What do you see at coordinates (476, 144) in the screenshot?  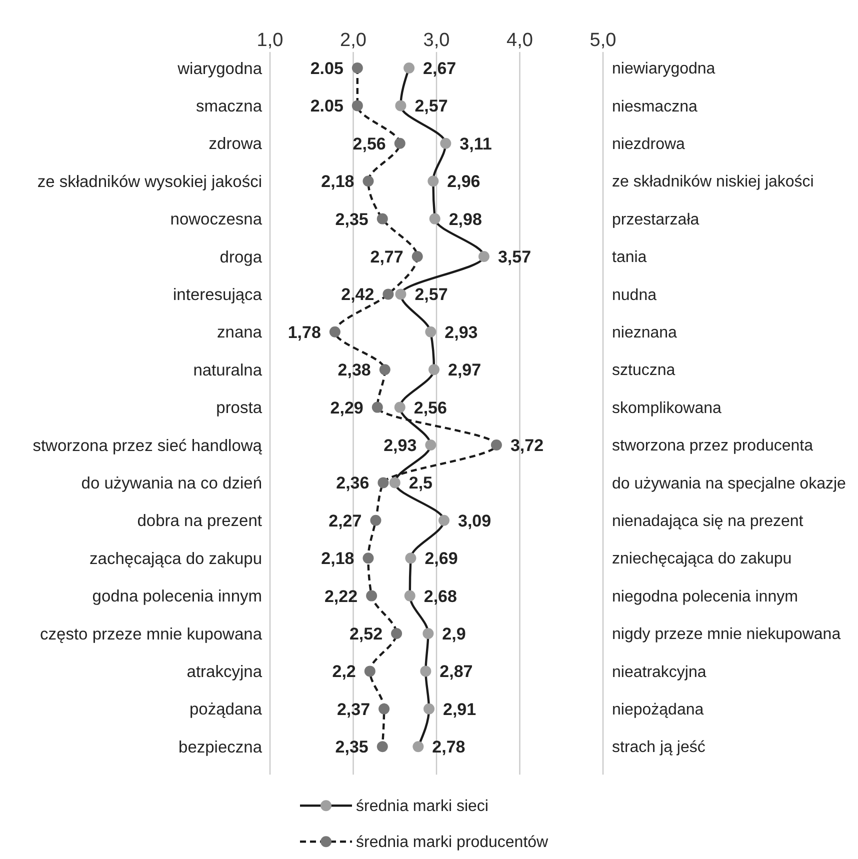 I see `data-label: 3,11` at bounding box center [476, 144].